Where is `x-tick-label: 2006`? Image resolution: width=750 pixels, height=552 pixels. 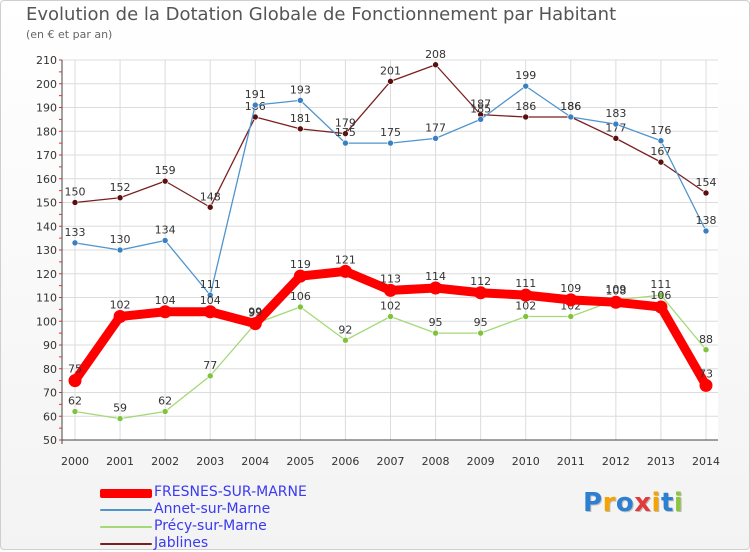 x-tick-label: 2006 is located at coordinates (345, 461).